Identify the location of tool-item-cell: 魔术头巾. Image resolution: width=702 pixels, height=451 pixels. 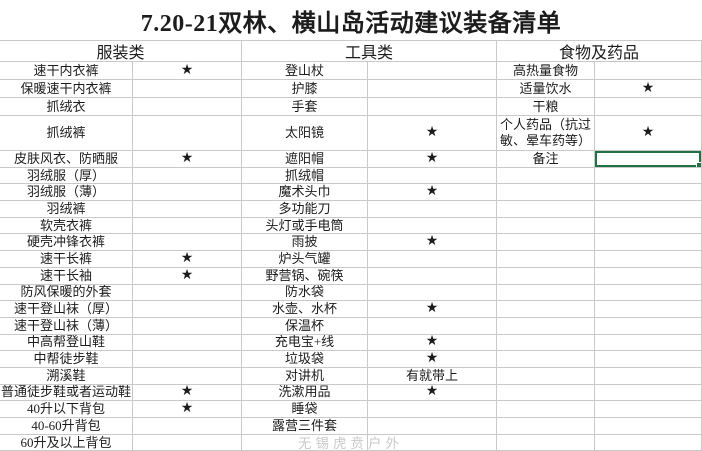
(305, 193).